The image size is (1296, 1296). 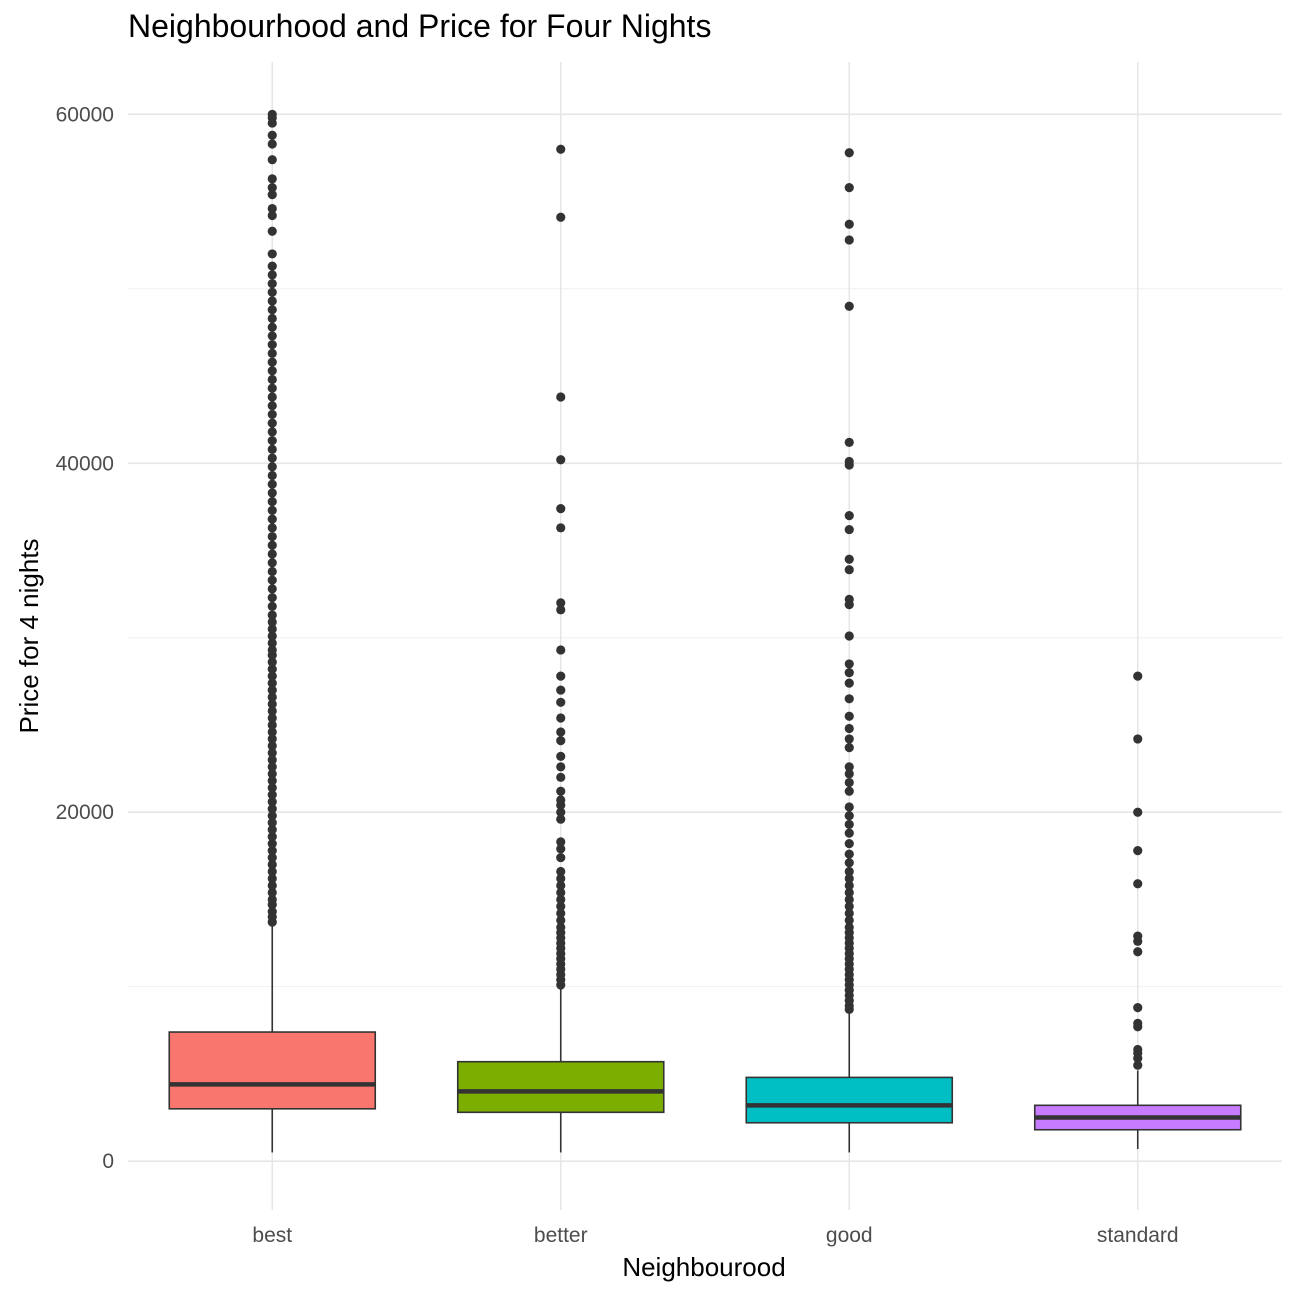 I want to click on y-tick-label: 60000, so click(x=85, y=114).